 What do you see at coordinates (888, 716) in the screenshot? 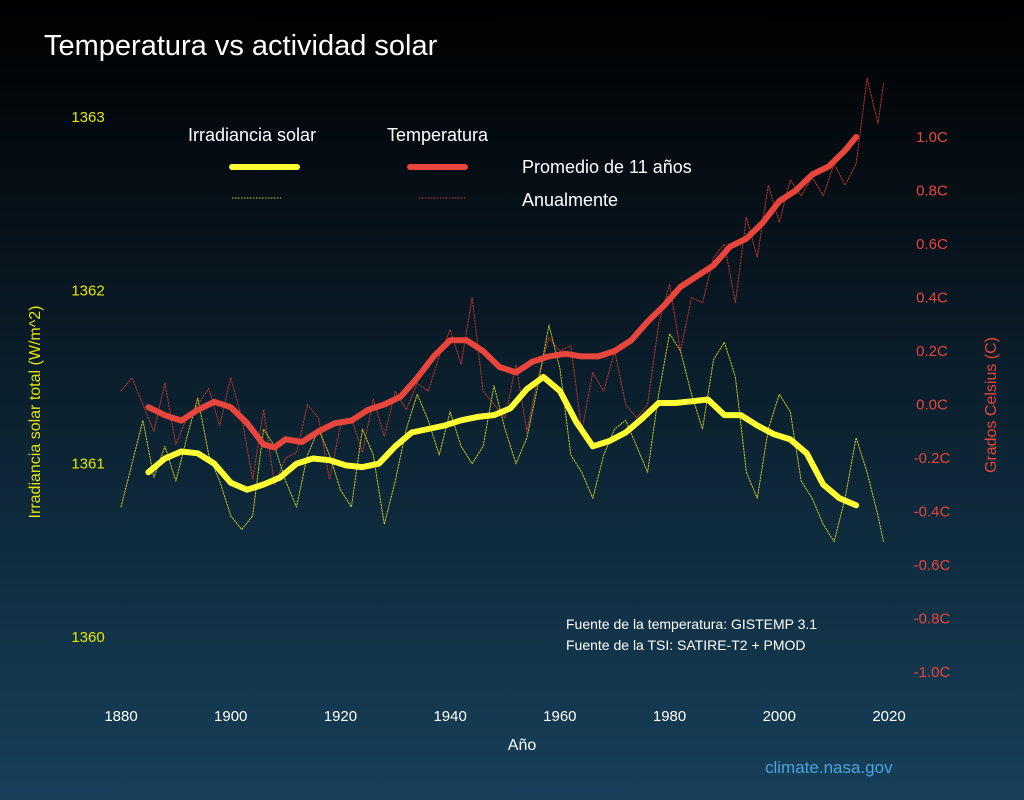
I see `x-tick-label-7: 2020` at bounding box center [888, 716].